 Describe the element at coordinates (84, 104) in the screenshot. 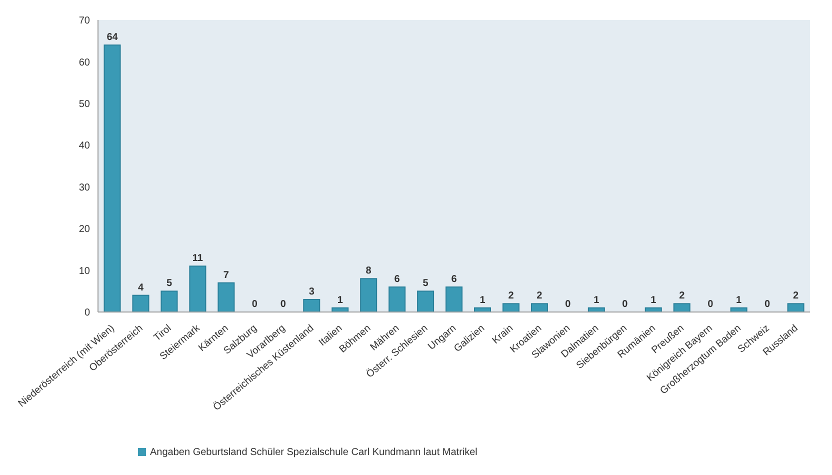

I see `y-tick-label: 50` at that location.